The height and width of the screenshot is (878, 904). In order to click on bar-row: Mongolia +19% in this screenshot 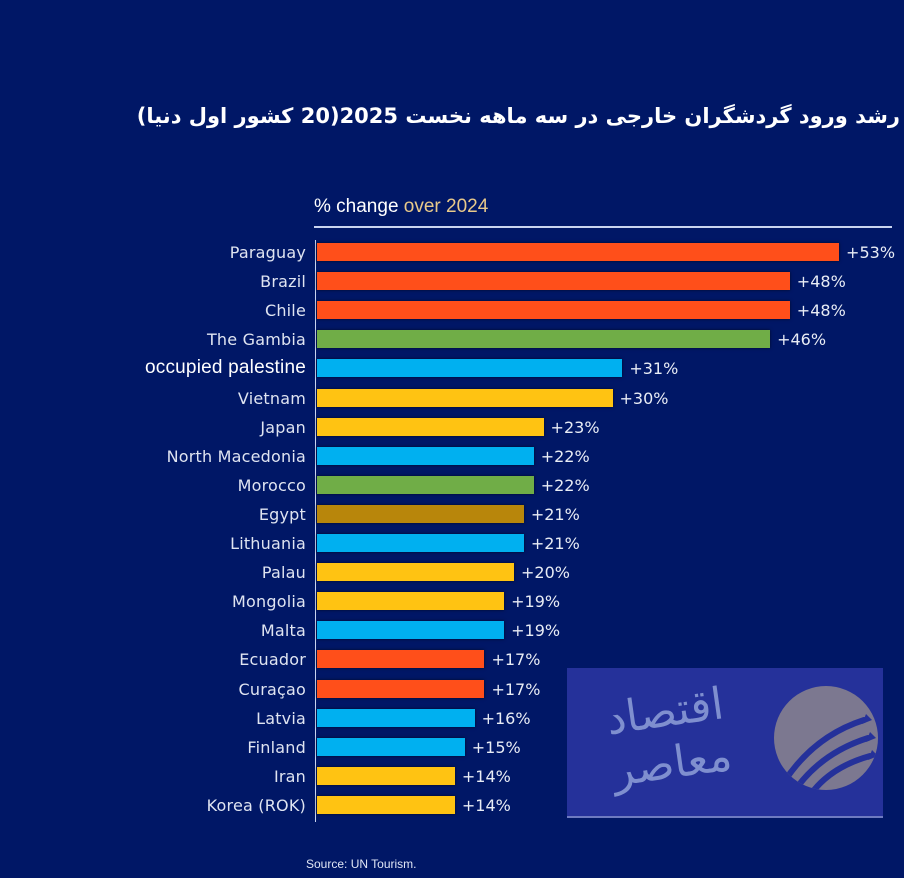, I will do `click(452, 603)`.